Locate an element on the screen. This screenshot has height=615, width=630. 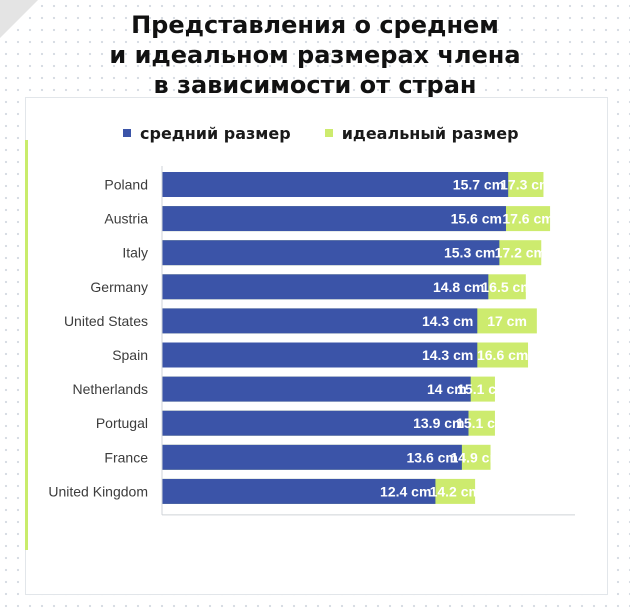
average-value-label: 14.8 cm is located at coordinates (458, 287).